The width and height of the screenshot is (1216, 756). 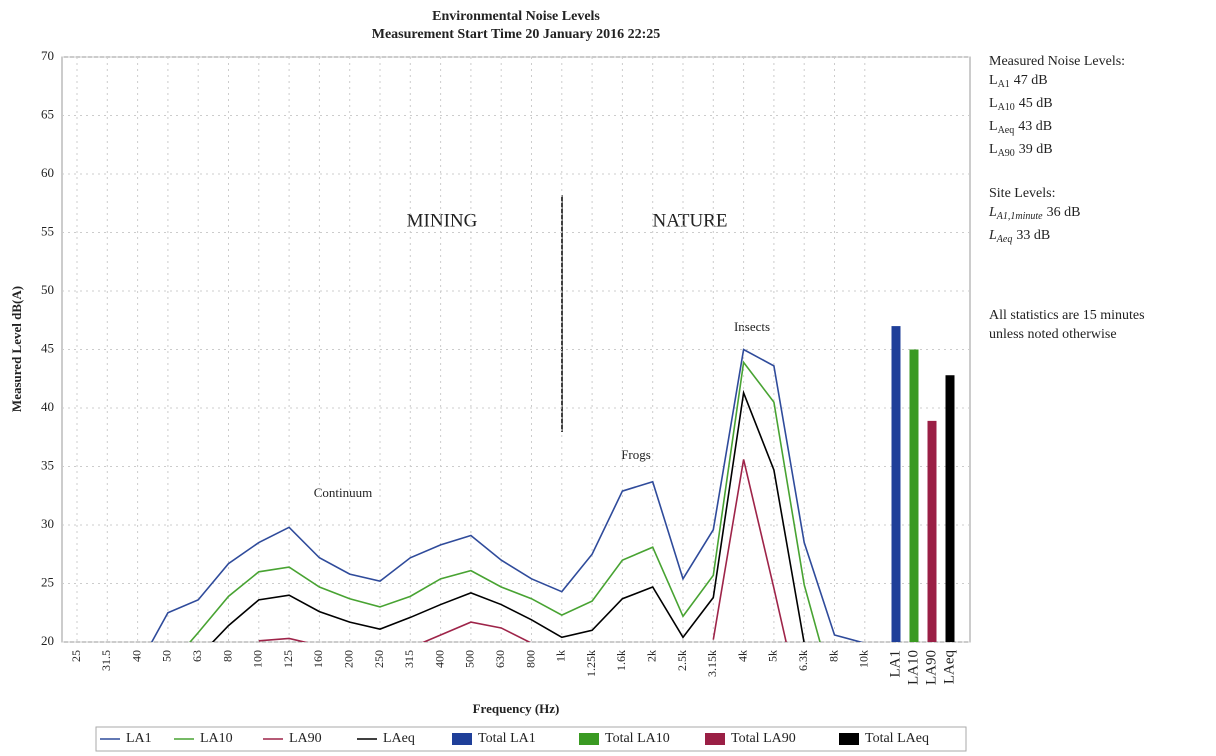 I want to click on legend-label: LA90, so click(x=305, y=738).